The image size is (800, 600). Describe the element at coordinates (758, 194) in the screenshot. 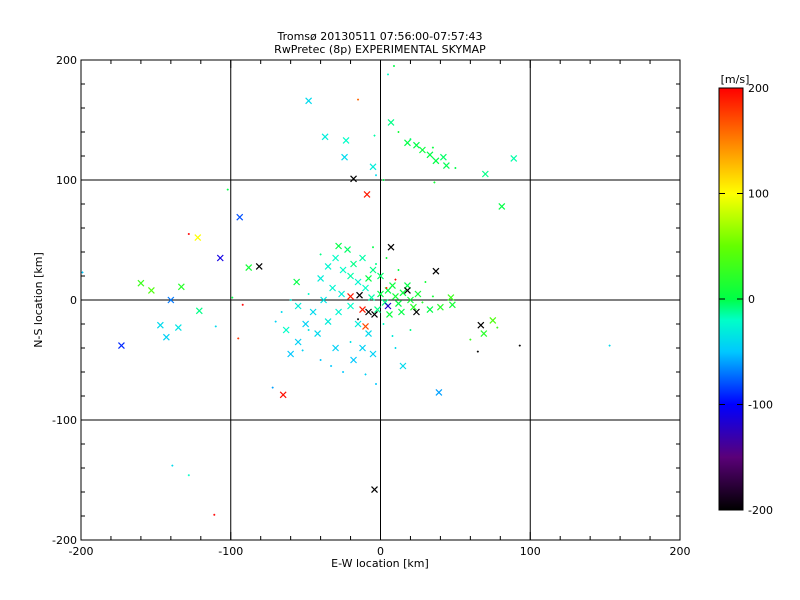

I see `colorbar-tick-label: 100` at that location.